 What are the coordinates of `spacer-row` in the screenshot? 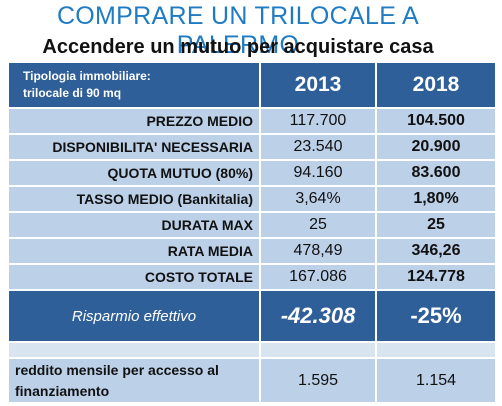 It's located at (252, 350).